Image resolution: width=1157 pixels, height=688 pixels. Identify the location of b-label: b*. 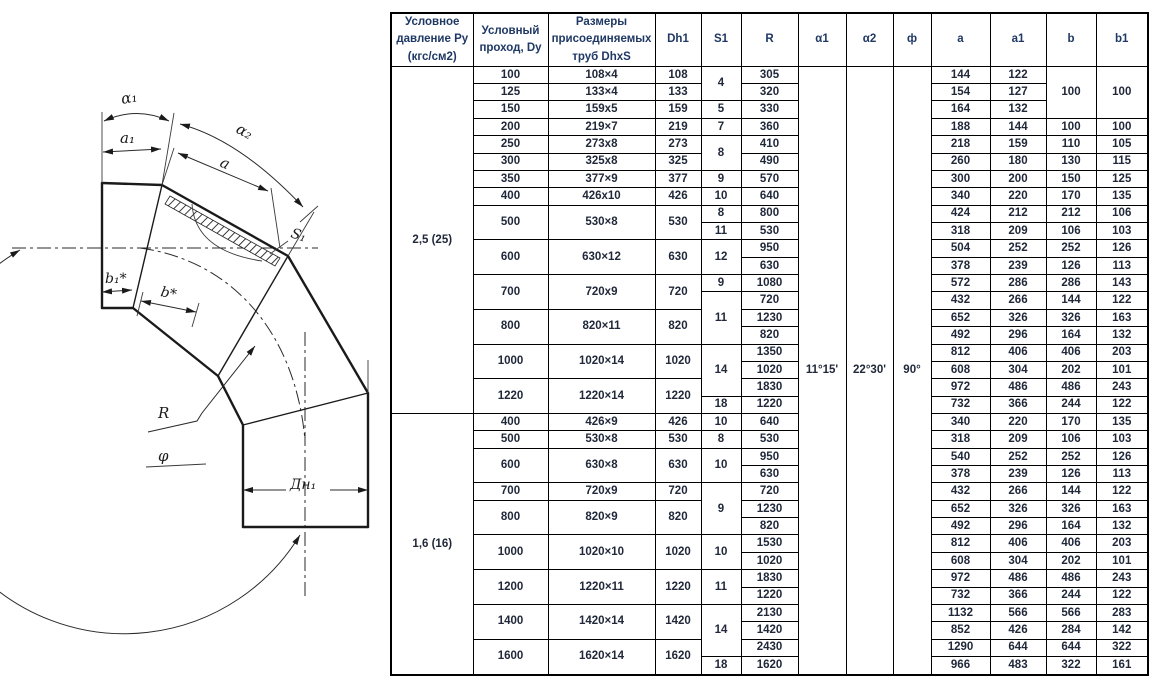
(168, 293).